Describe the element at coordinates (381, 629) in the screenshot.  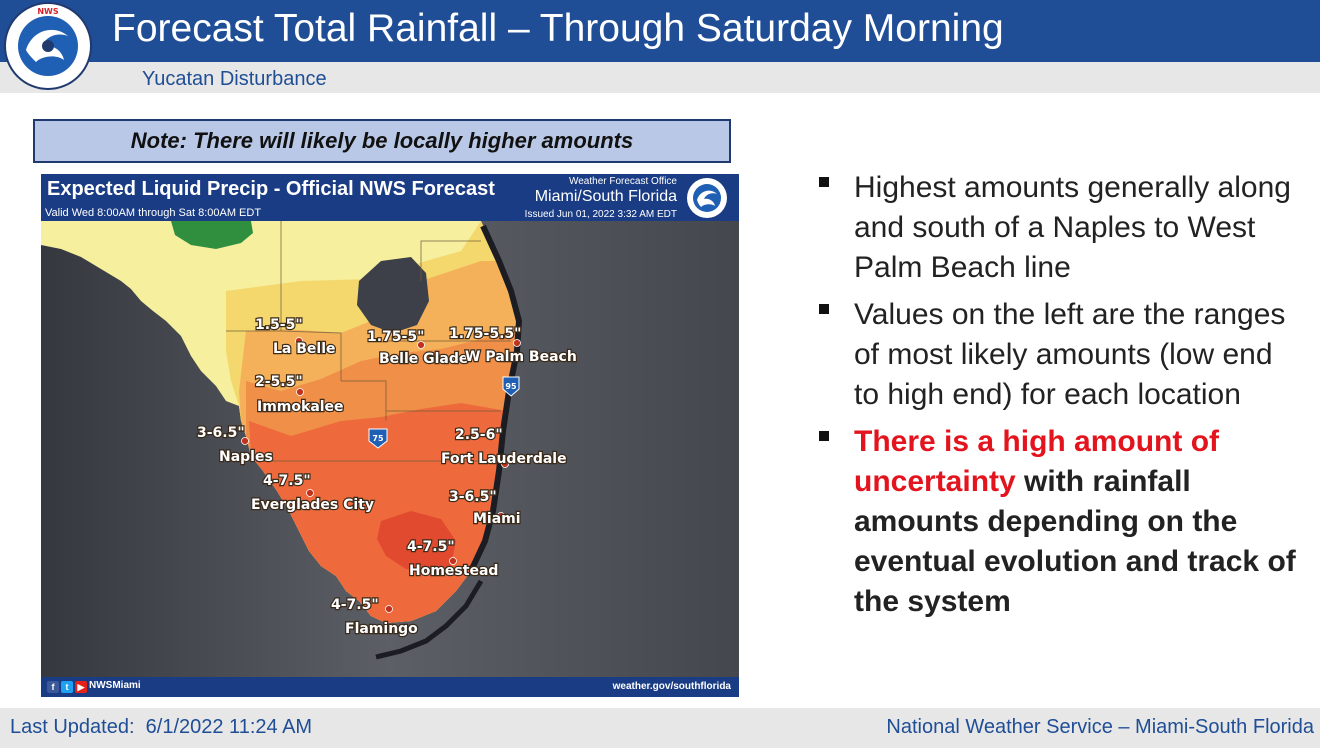
I see `city-flamingo: Flamingo` at that location.